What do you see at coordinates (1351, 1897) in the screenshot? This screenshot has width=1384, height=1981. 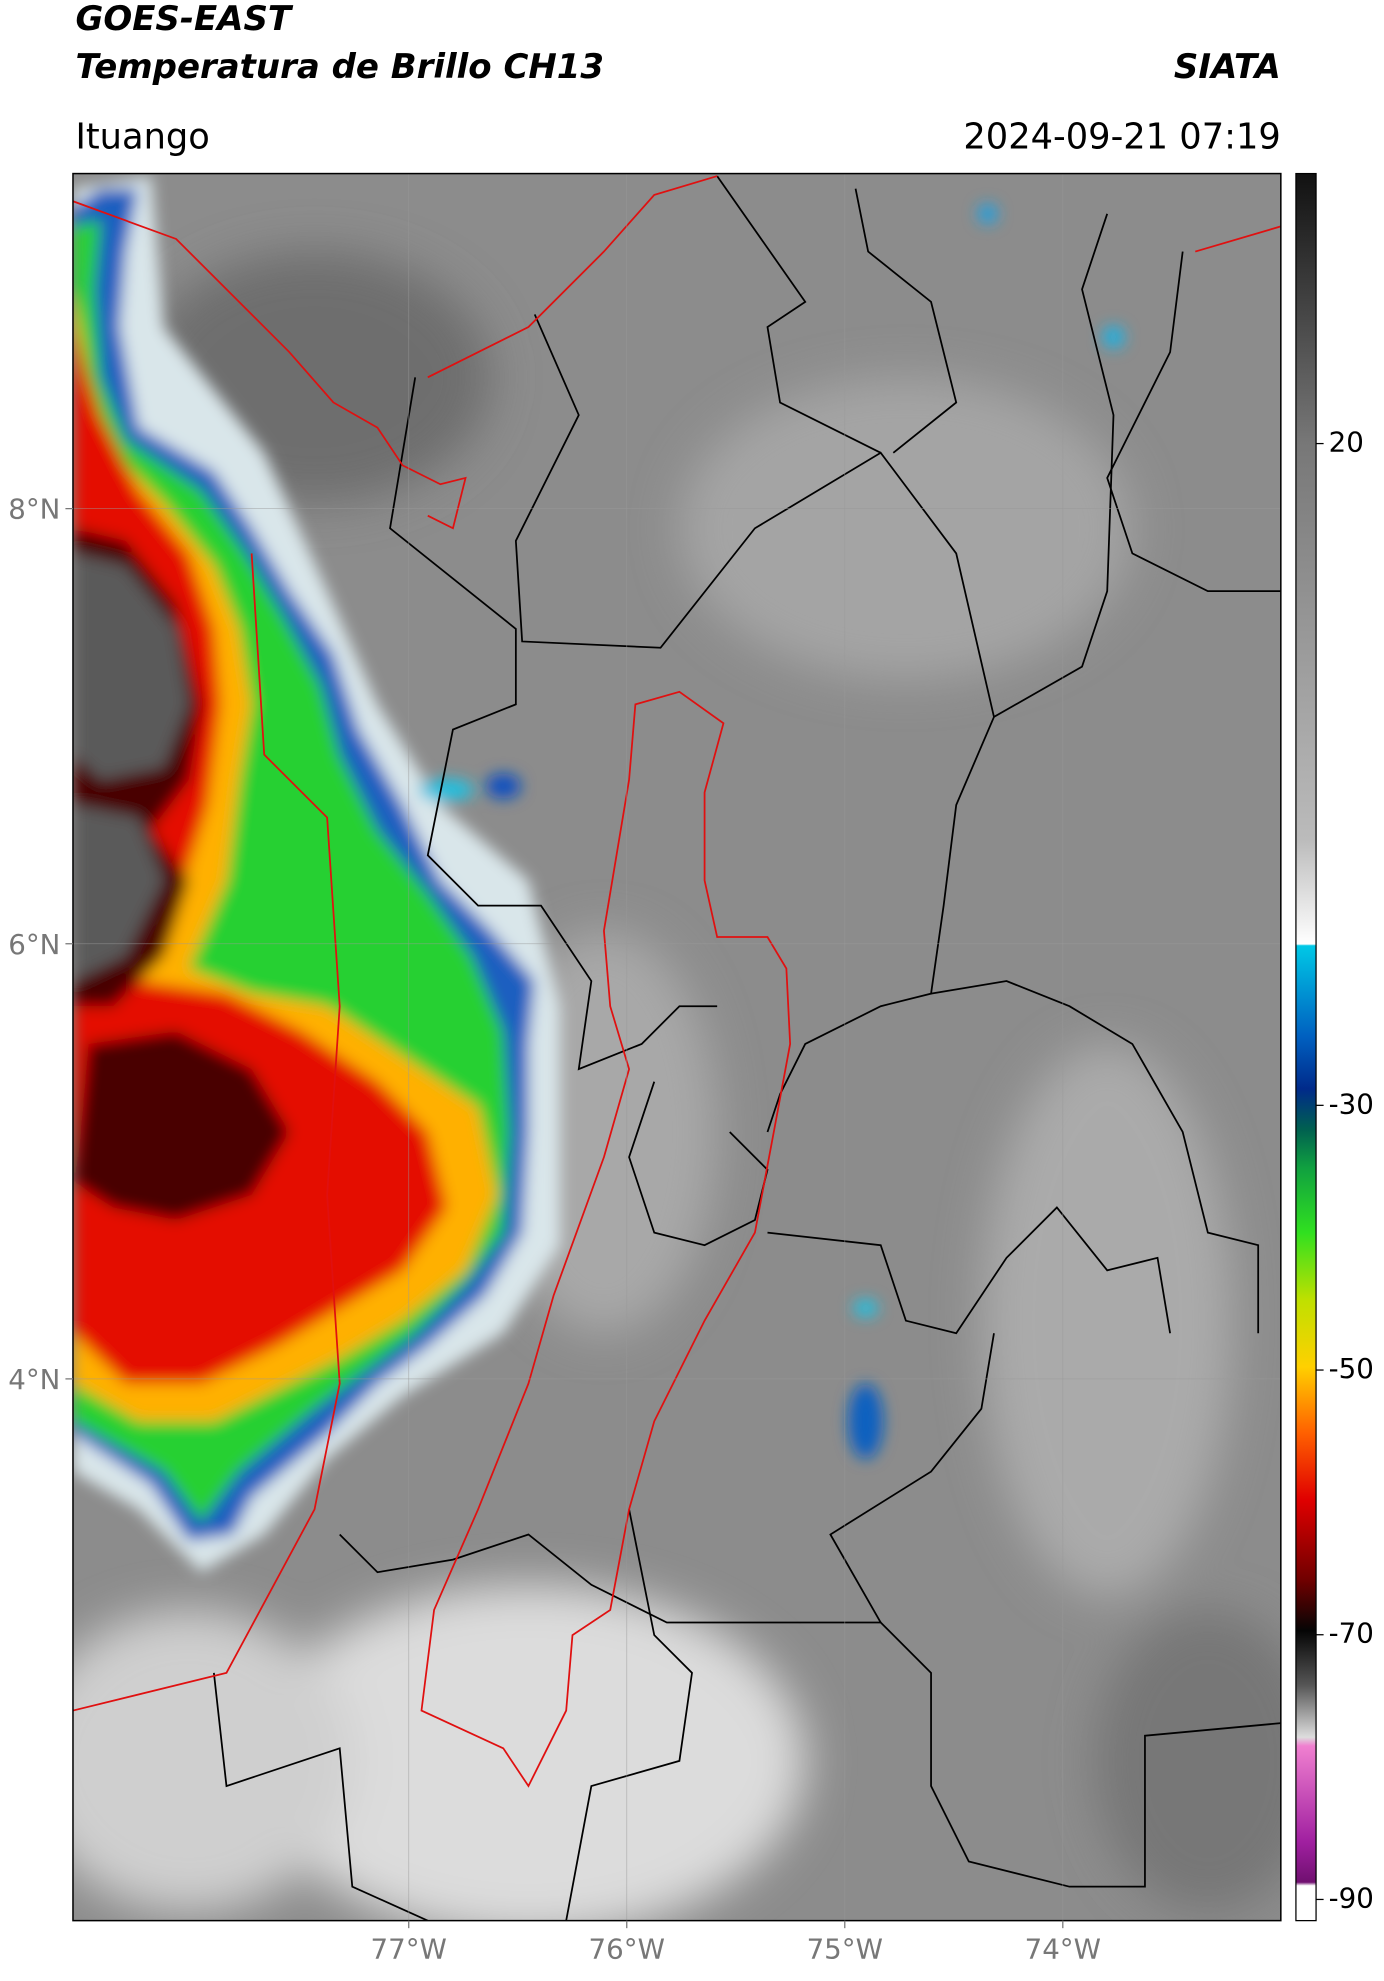 I see `colorbar-tick-label: -90` at bounding box center [1351, 1897].